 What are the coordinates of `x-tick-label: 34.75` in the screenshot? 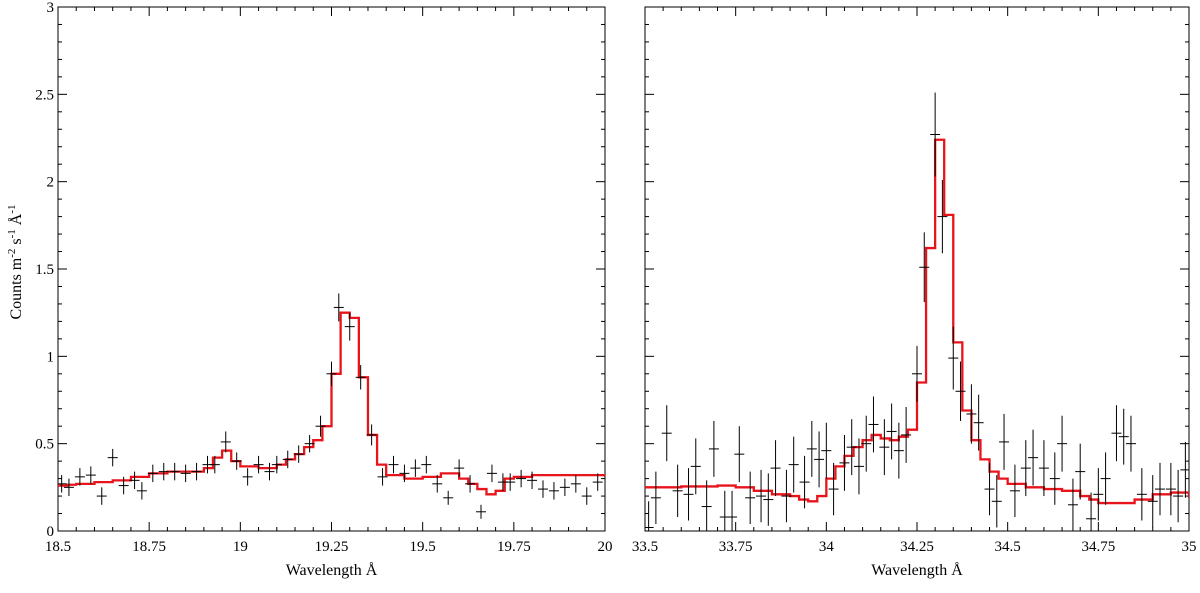 It's located at (1098, 547).